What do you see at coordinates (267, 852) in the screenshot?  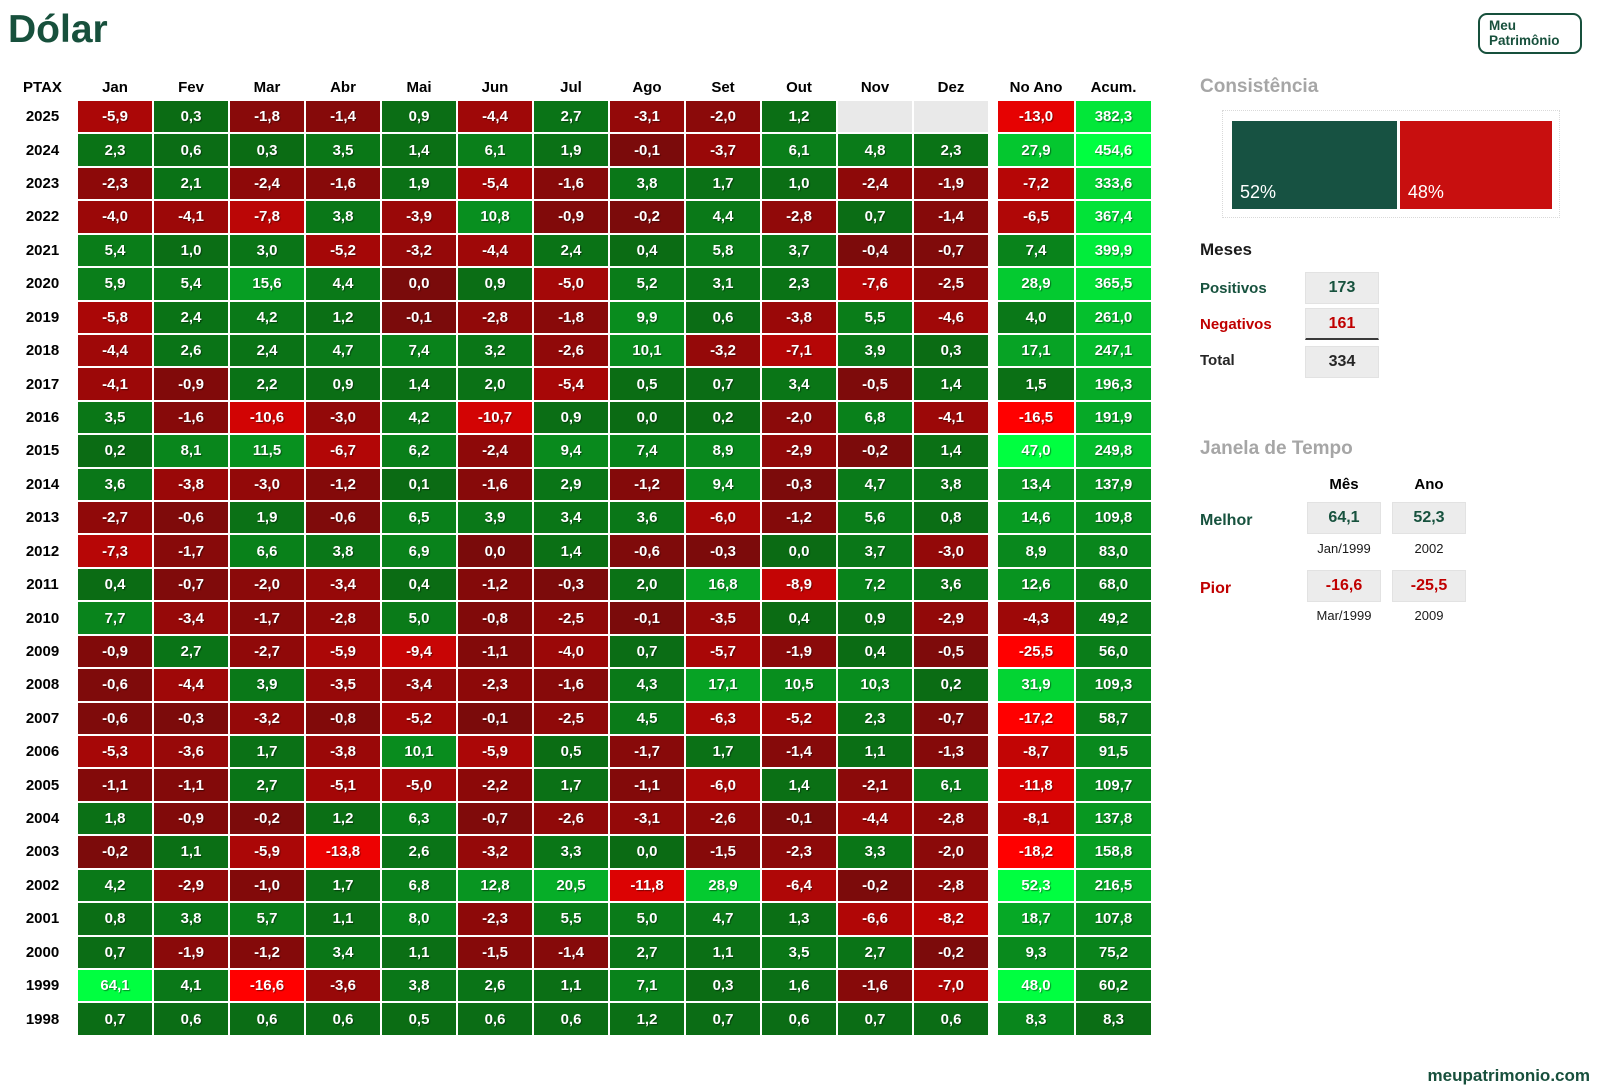 I see `cell-2003-mar: -5,9` at bounding box center [267, 852].